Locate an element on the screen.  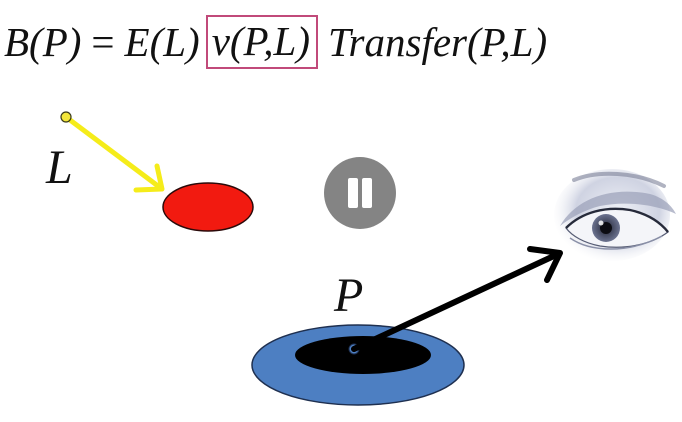
equation-lhs: B(P) is located at coordinates (43, 42).